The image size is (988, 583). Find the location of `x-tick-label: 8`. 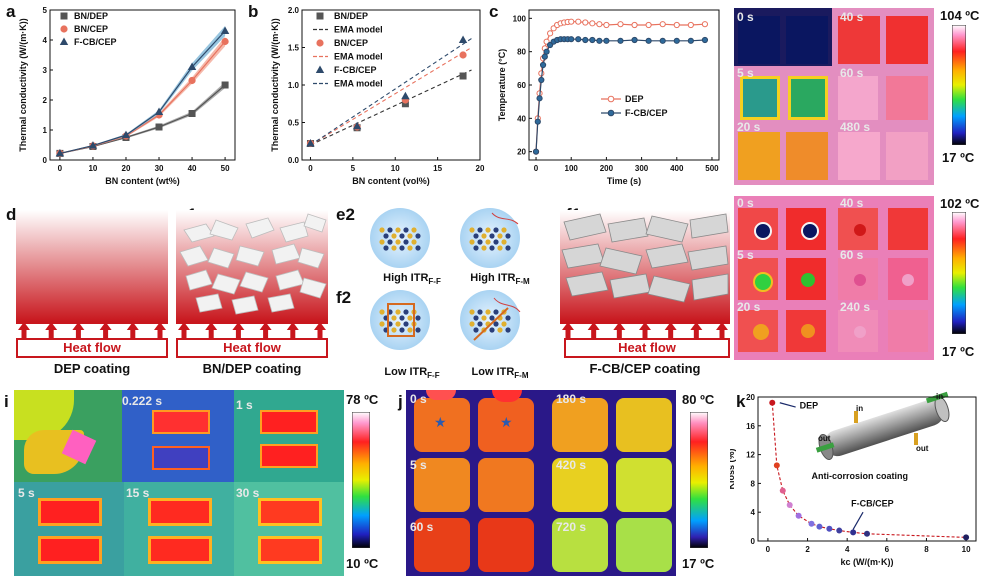

x-tick-label: 8 is located at coordinates (926, 549).